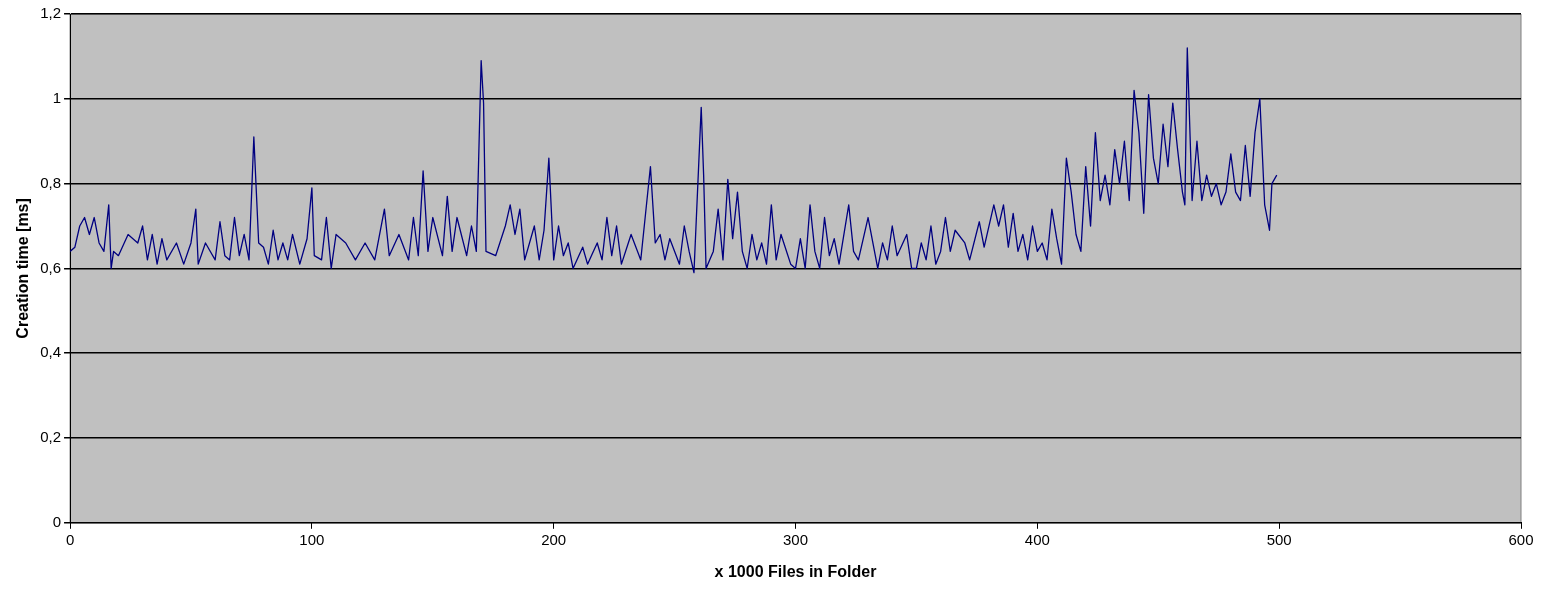 Image resolution: width=1541 pixels, height=590 pixels. What do you see at coordinates (1037, 539) in the screenshot?
I see `x-tick-label: 400` at bounding box center [1037, 539].